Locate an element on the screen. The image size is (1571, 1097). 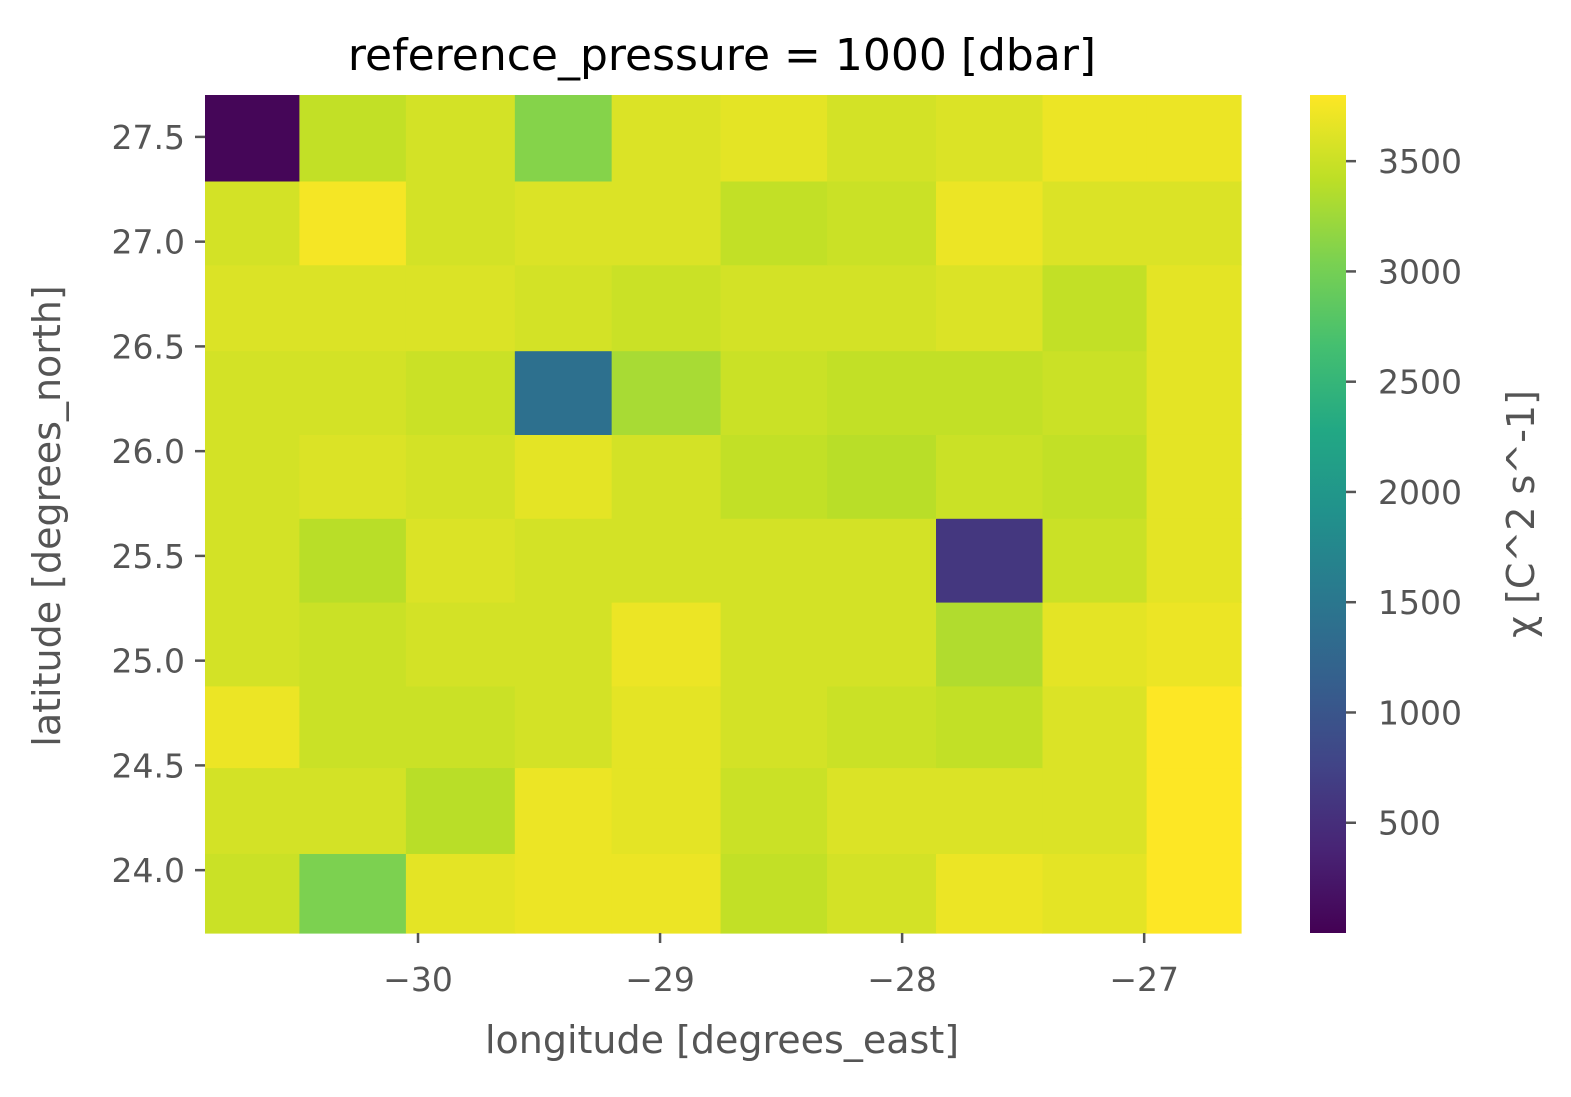
y-tick-label: 24.0 is located at coordinates (148, 870).